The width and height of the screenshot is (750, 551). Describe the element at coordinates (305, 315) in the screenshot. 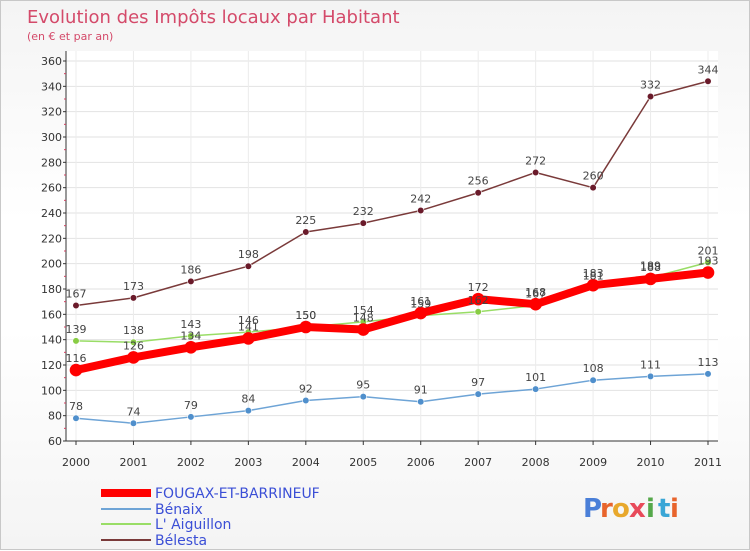

I see `data-label: 150` at that location.